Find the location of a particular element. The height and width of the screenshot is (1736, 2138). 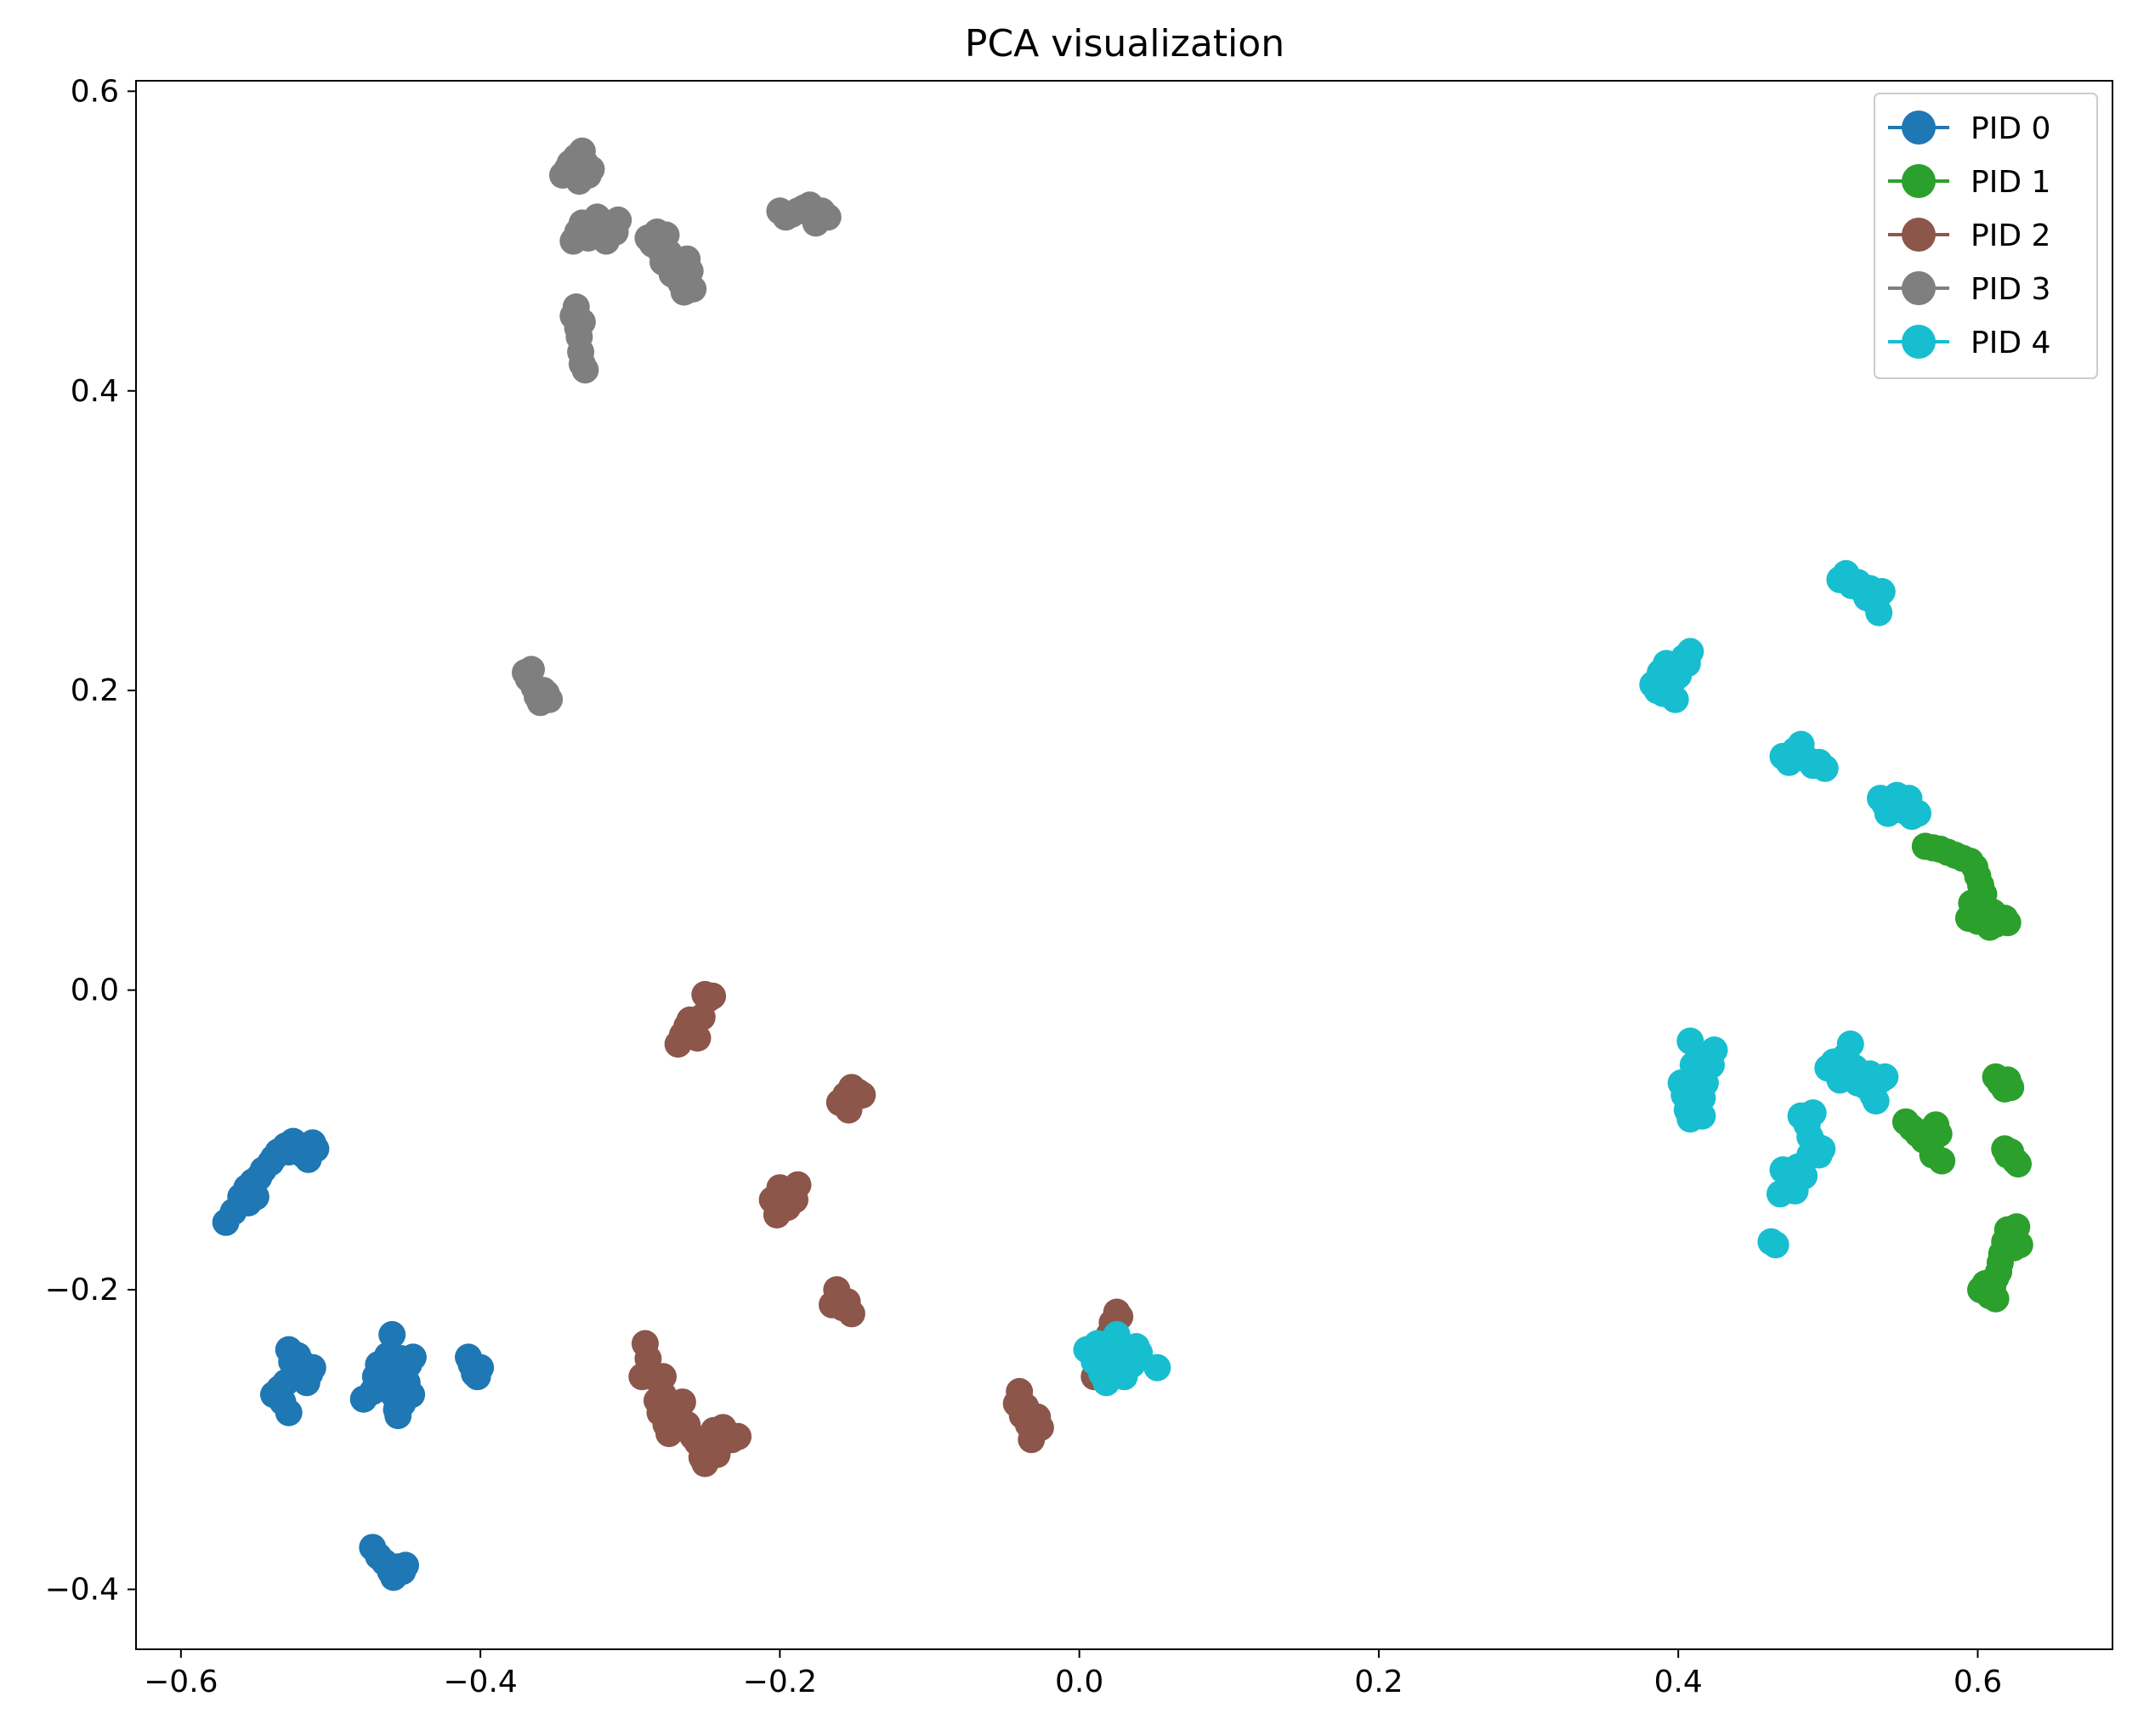

x-tick-label: 0.6 is located at coordinates (1978, 1682).